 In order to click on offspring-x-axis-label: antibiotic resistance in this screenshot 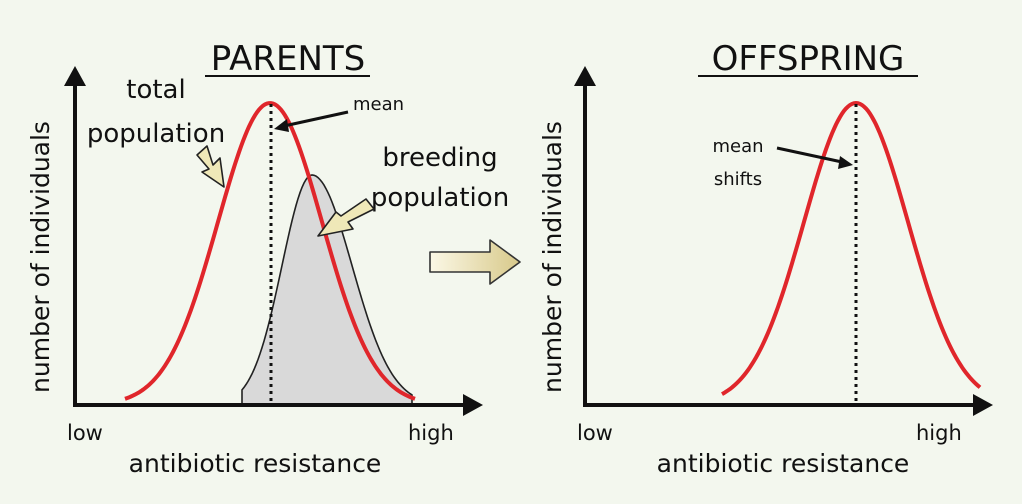, I will do `click(783, 463)`.